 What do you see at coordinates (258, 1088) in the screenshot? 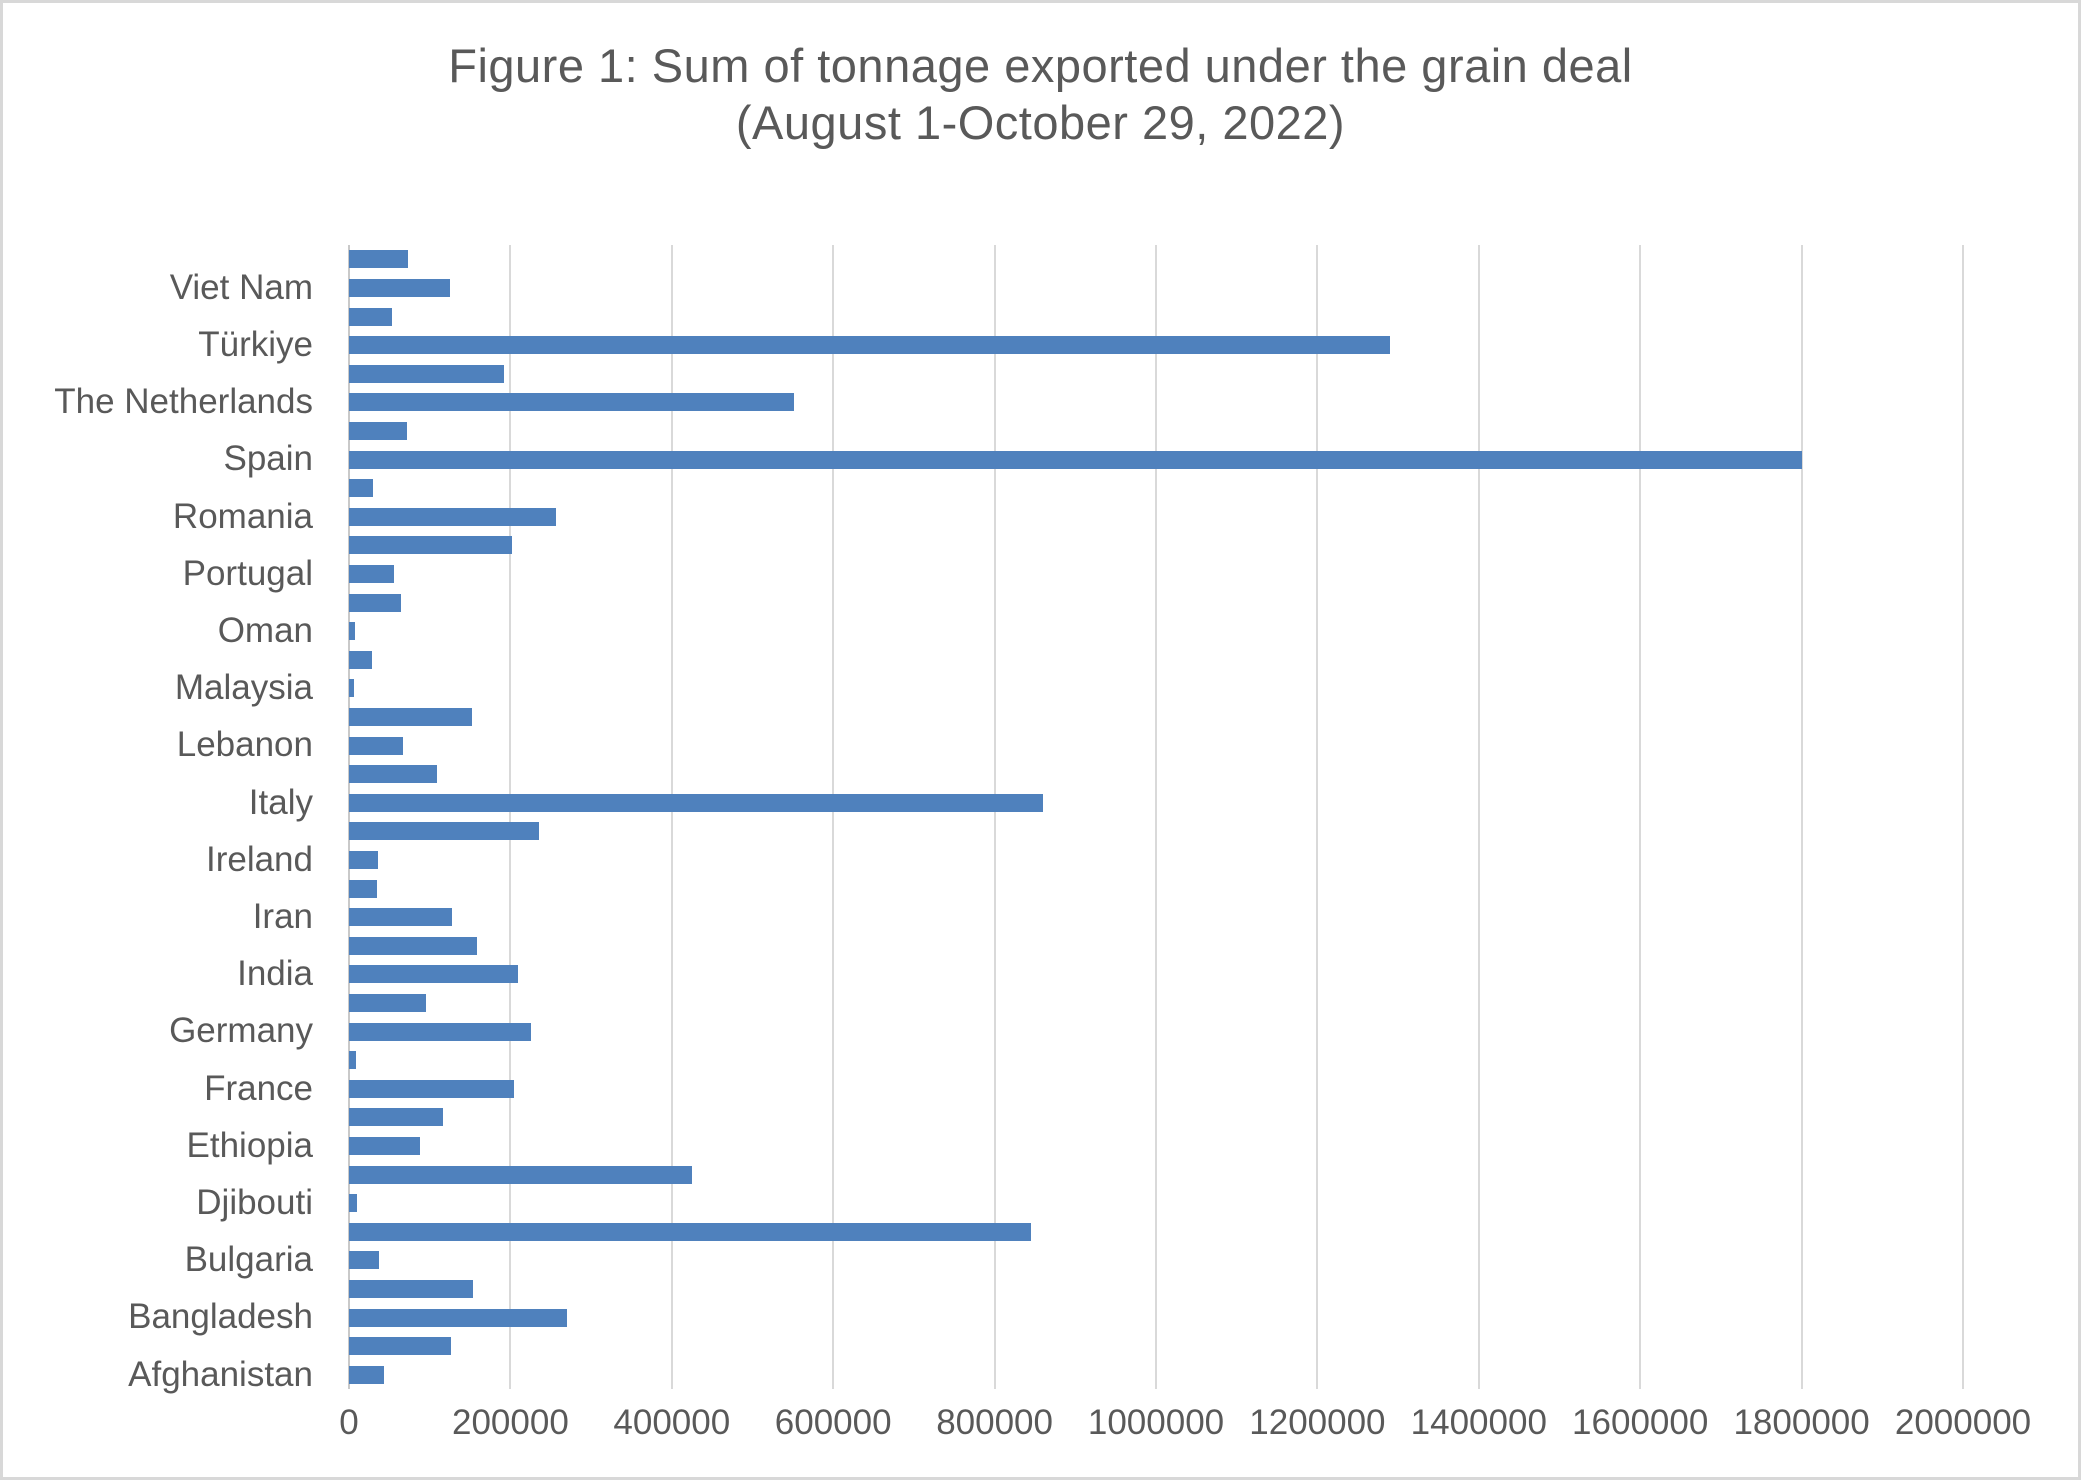
I see `category-label: France` at bounding box center [258, 1088].